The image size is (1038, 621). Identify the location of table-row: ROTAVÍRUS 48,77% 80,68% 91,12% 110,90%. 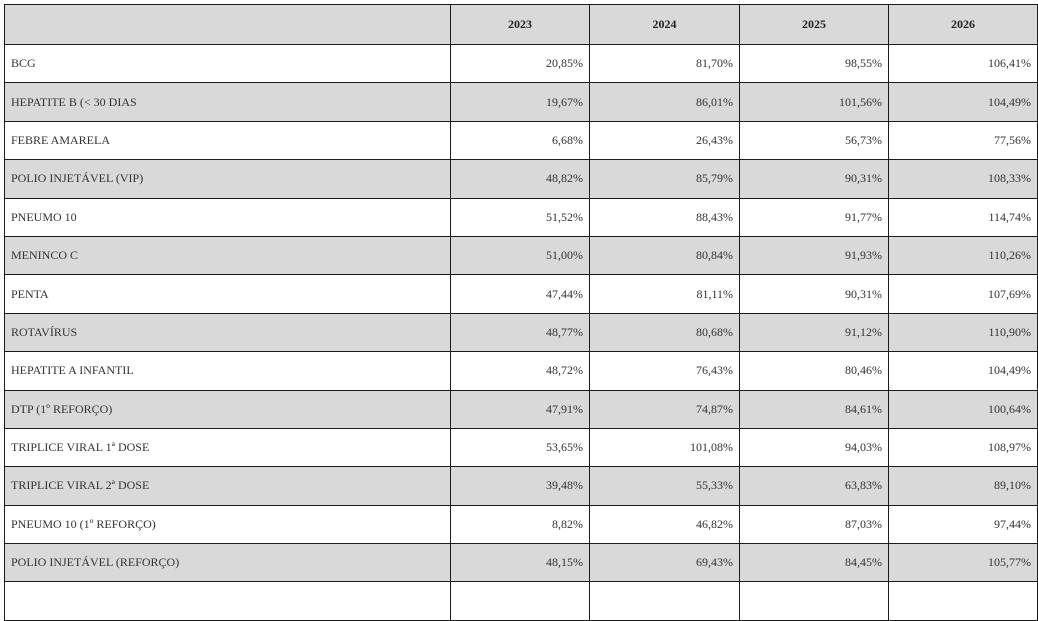
(521, 332).